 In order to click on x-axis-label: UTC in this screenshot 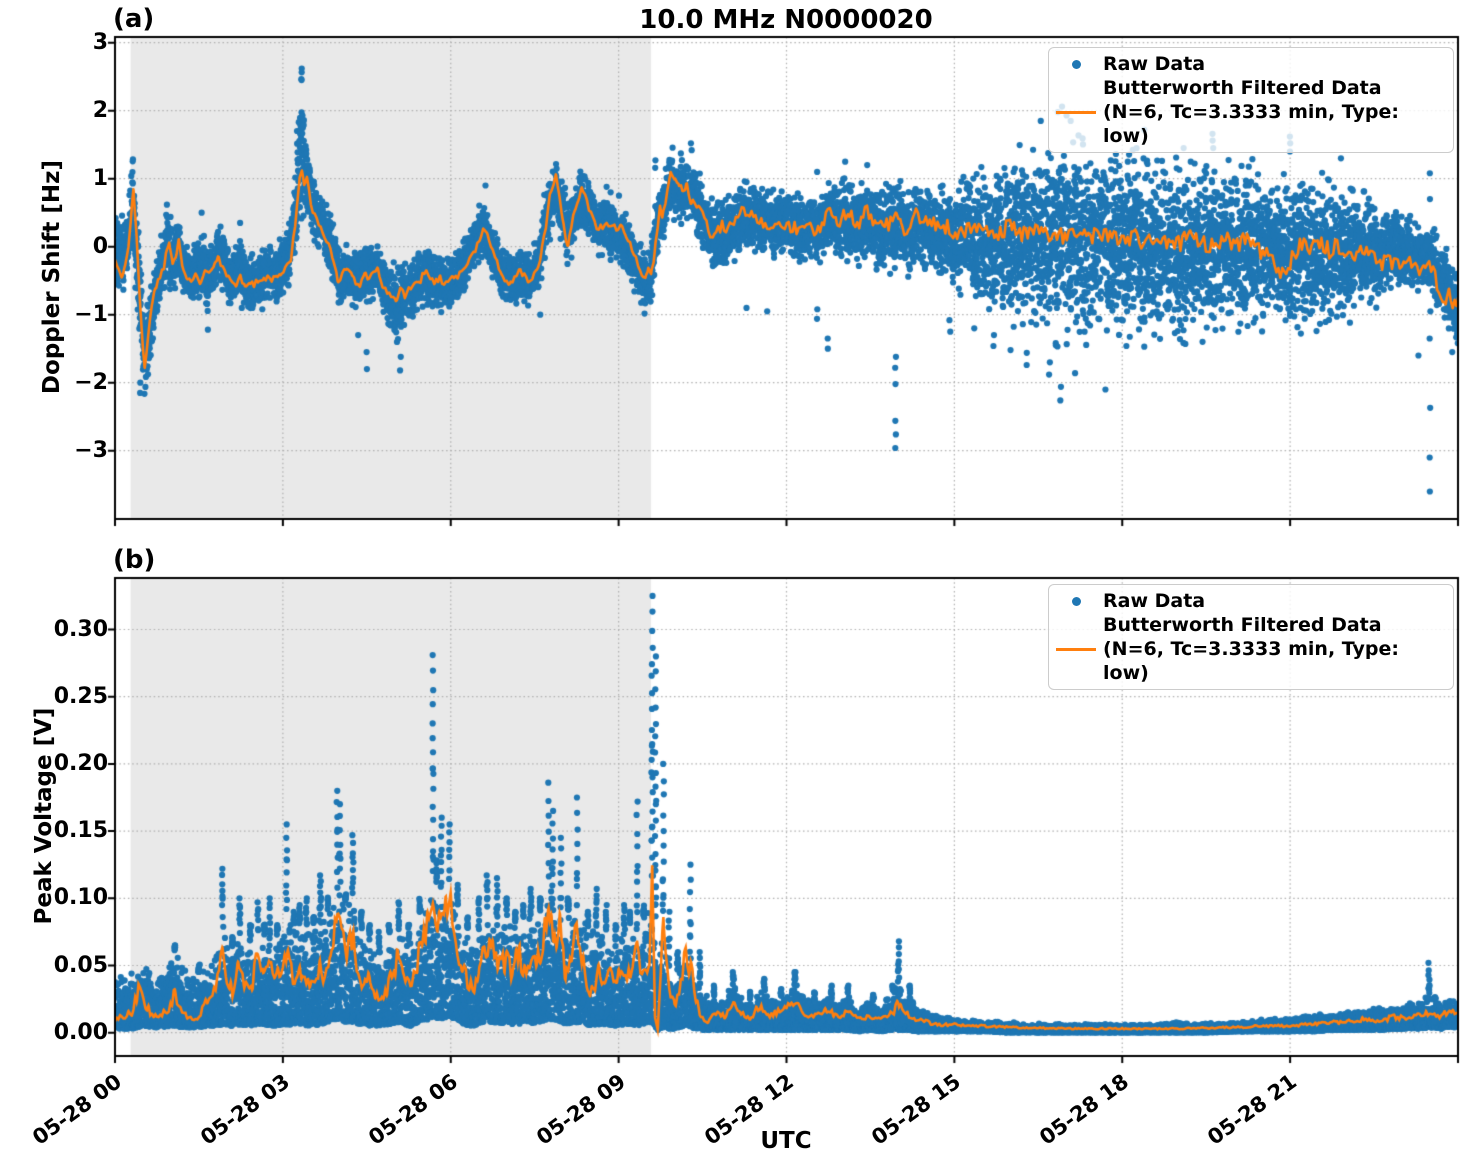, I will do `click(786, 1141)`.